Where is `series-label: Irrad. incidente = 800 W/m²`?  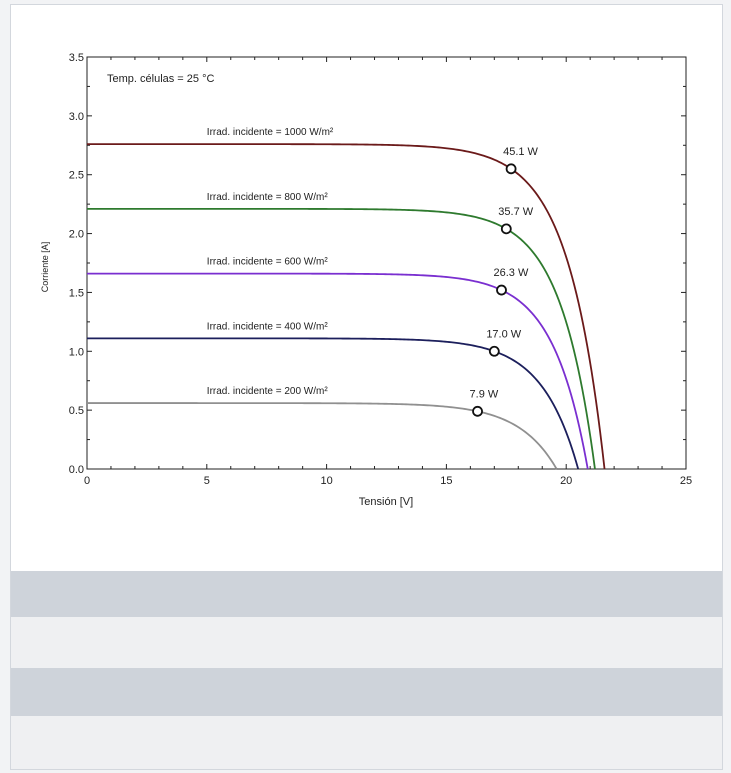 series-label: Irrad. incidente = 800 W/m² is located at coordinates (268, 197).